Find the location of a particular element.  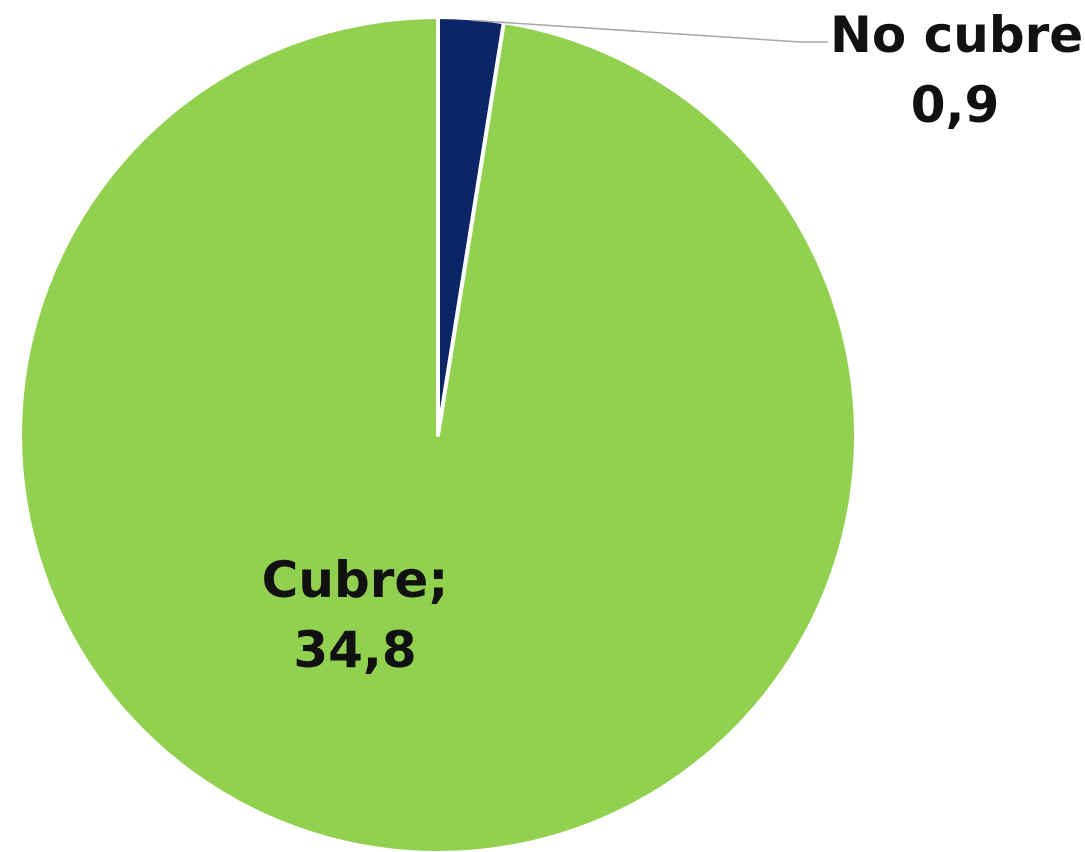

data-label-cubre-value: 34,8 is located at coordinates (355, 650).